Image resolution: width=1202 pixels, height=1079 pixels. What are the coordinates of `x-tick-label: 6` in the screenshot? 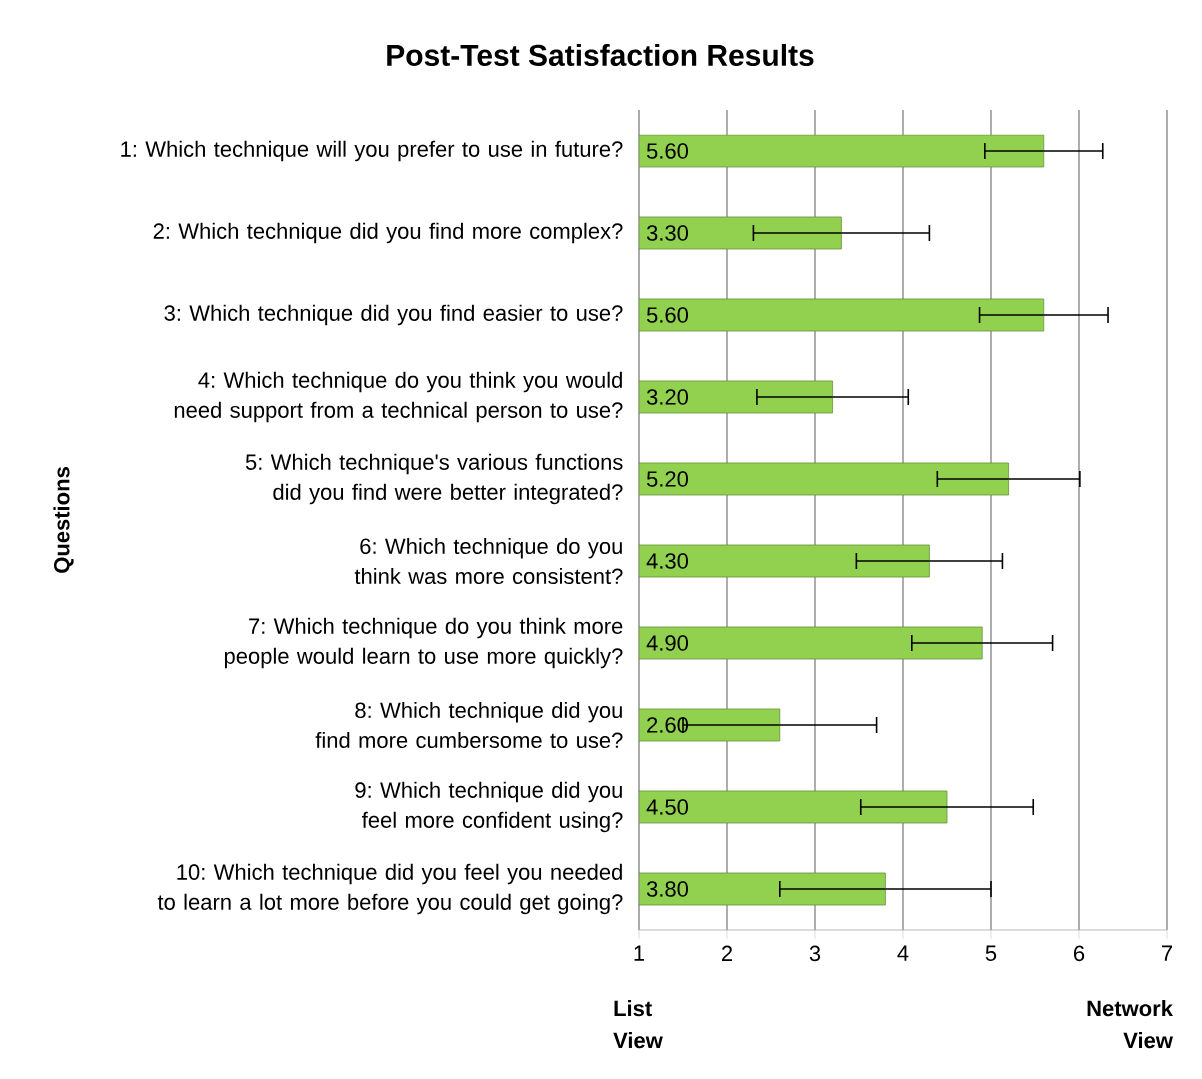 It's located at (1079, 953).